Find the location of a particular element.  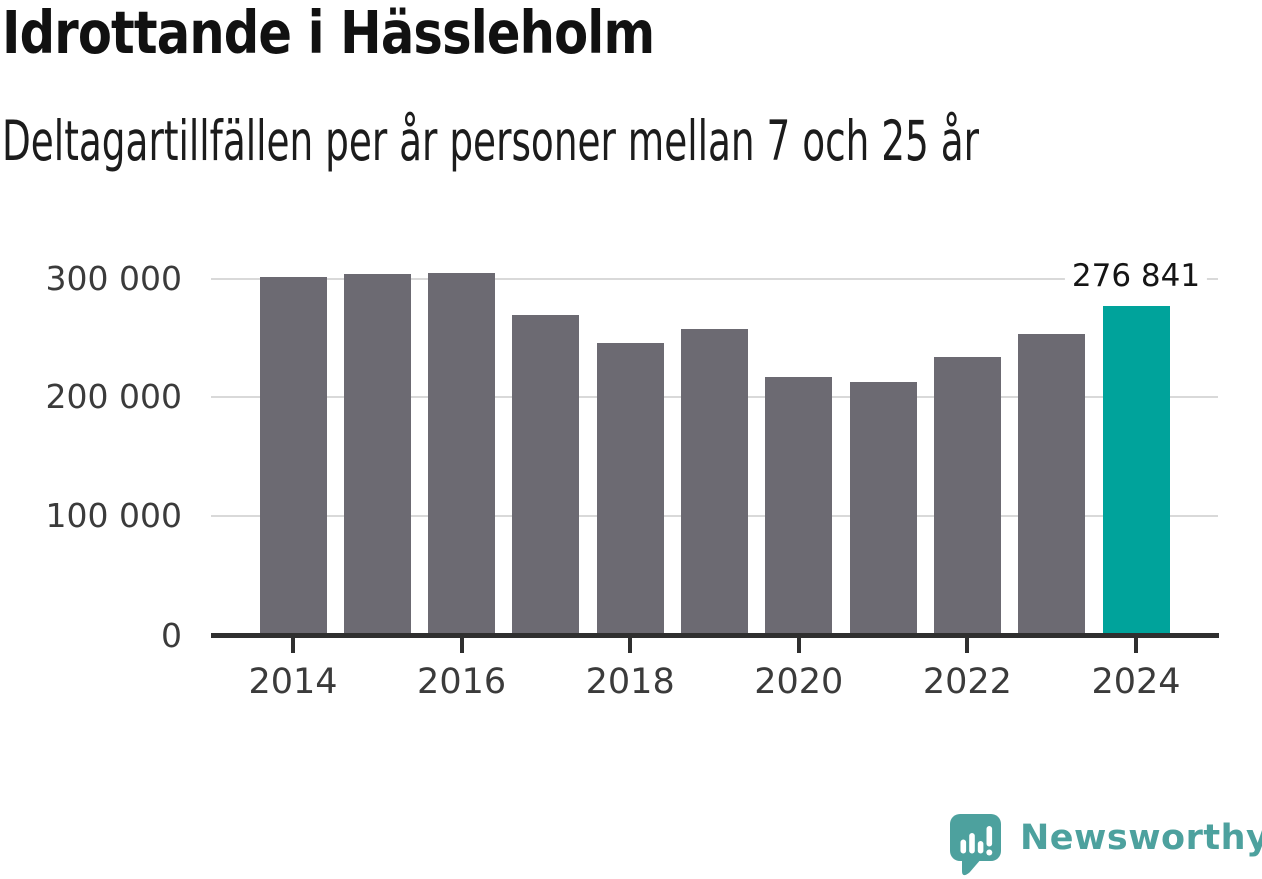

bar-2015 is located at coordinates (377, 454).